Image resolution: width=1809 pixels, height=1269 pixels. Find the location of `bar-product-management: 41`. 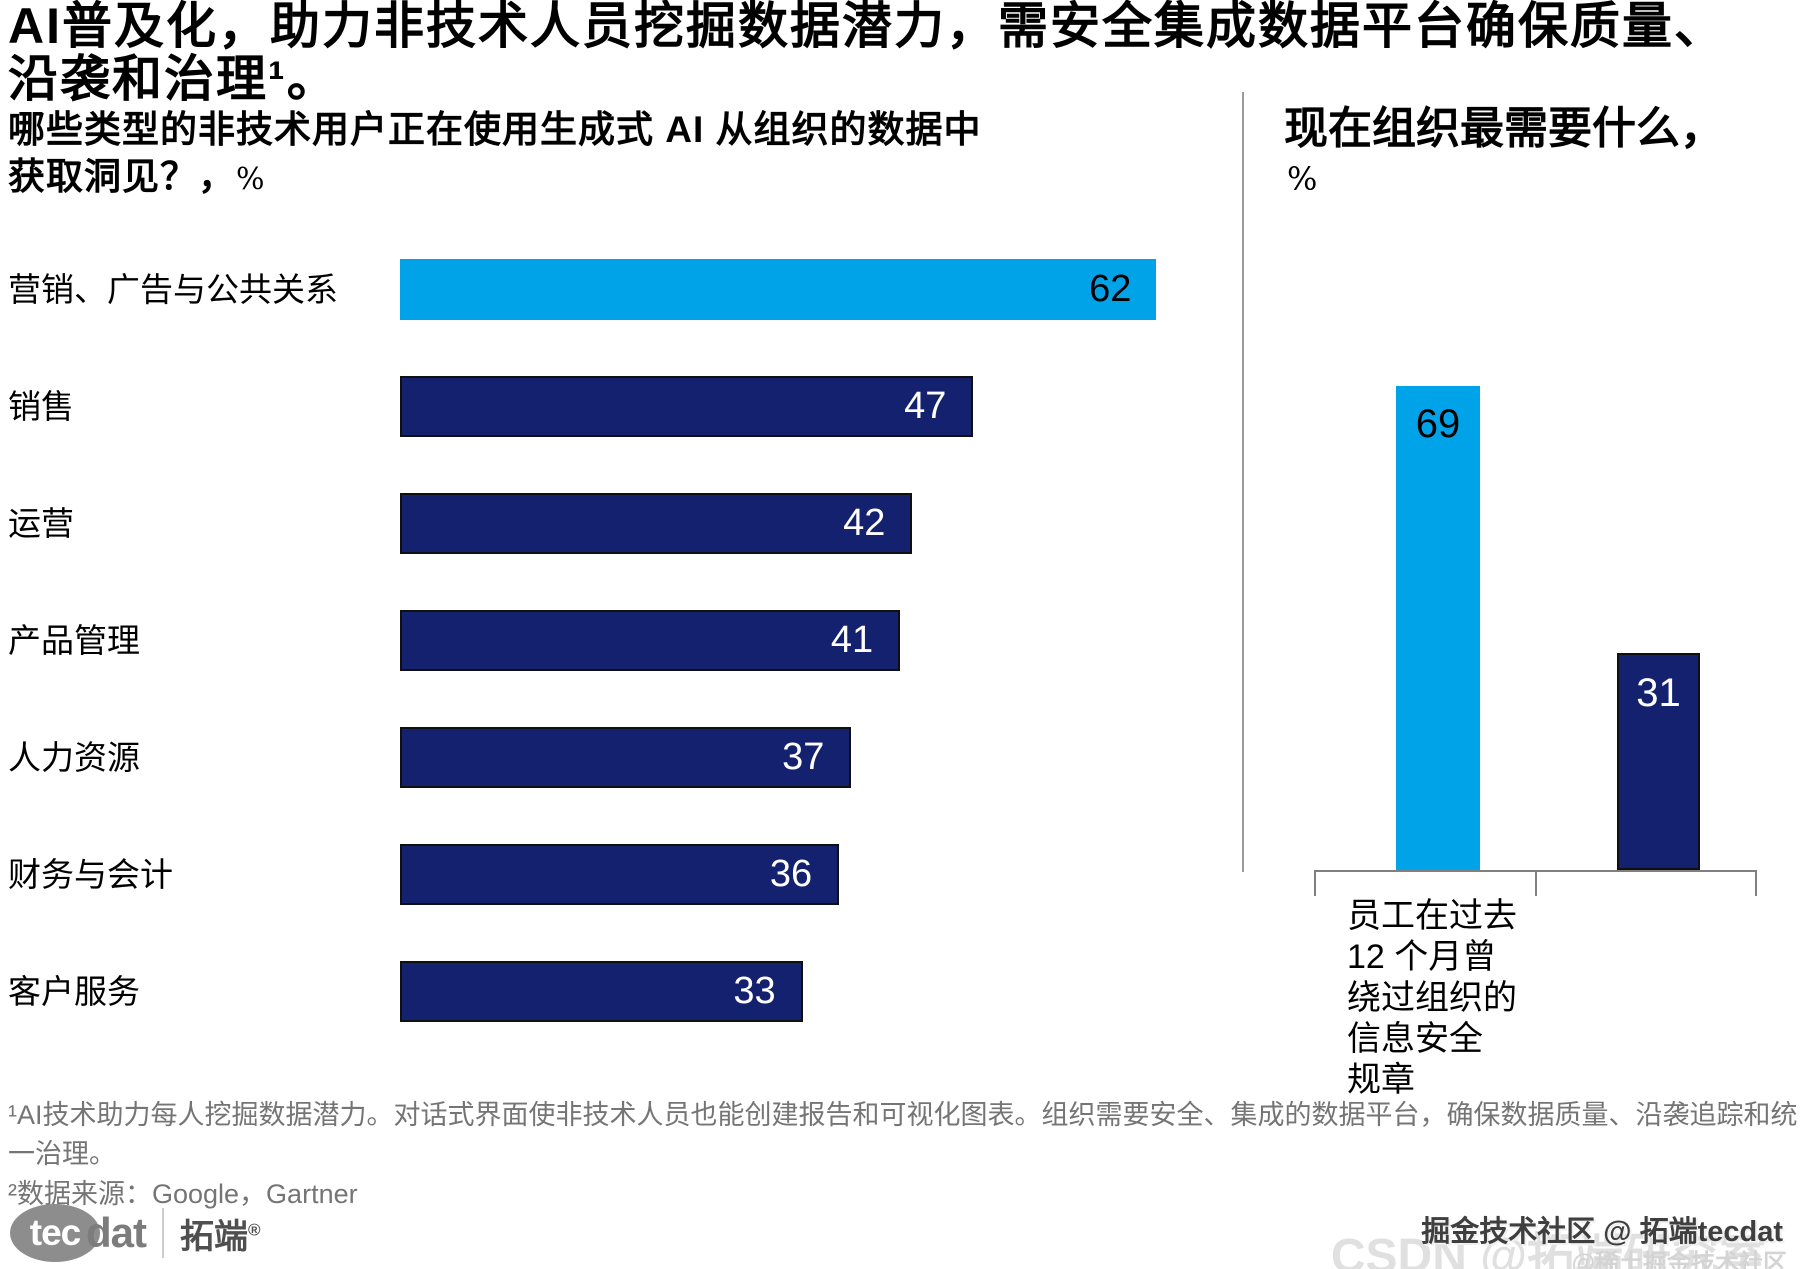

bar-product-management: 41 is located at coordinates (650, 640).